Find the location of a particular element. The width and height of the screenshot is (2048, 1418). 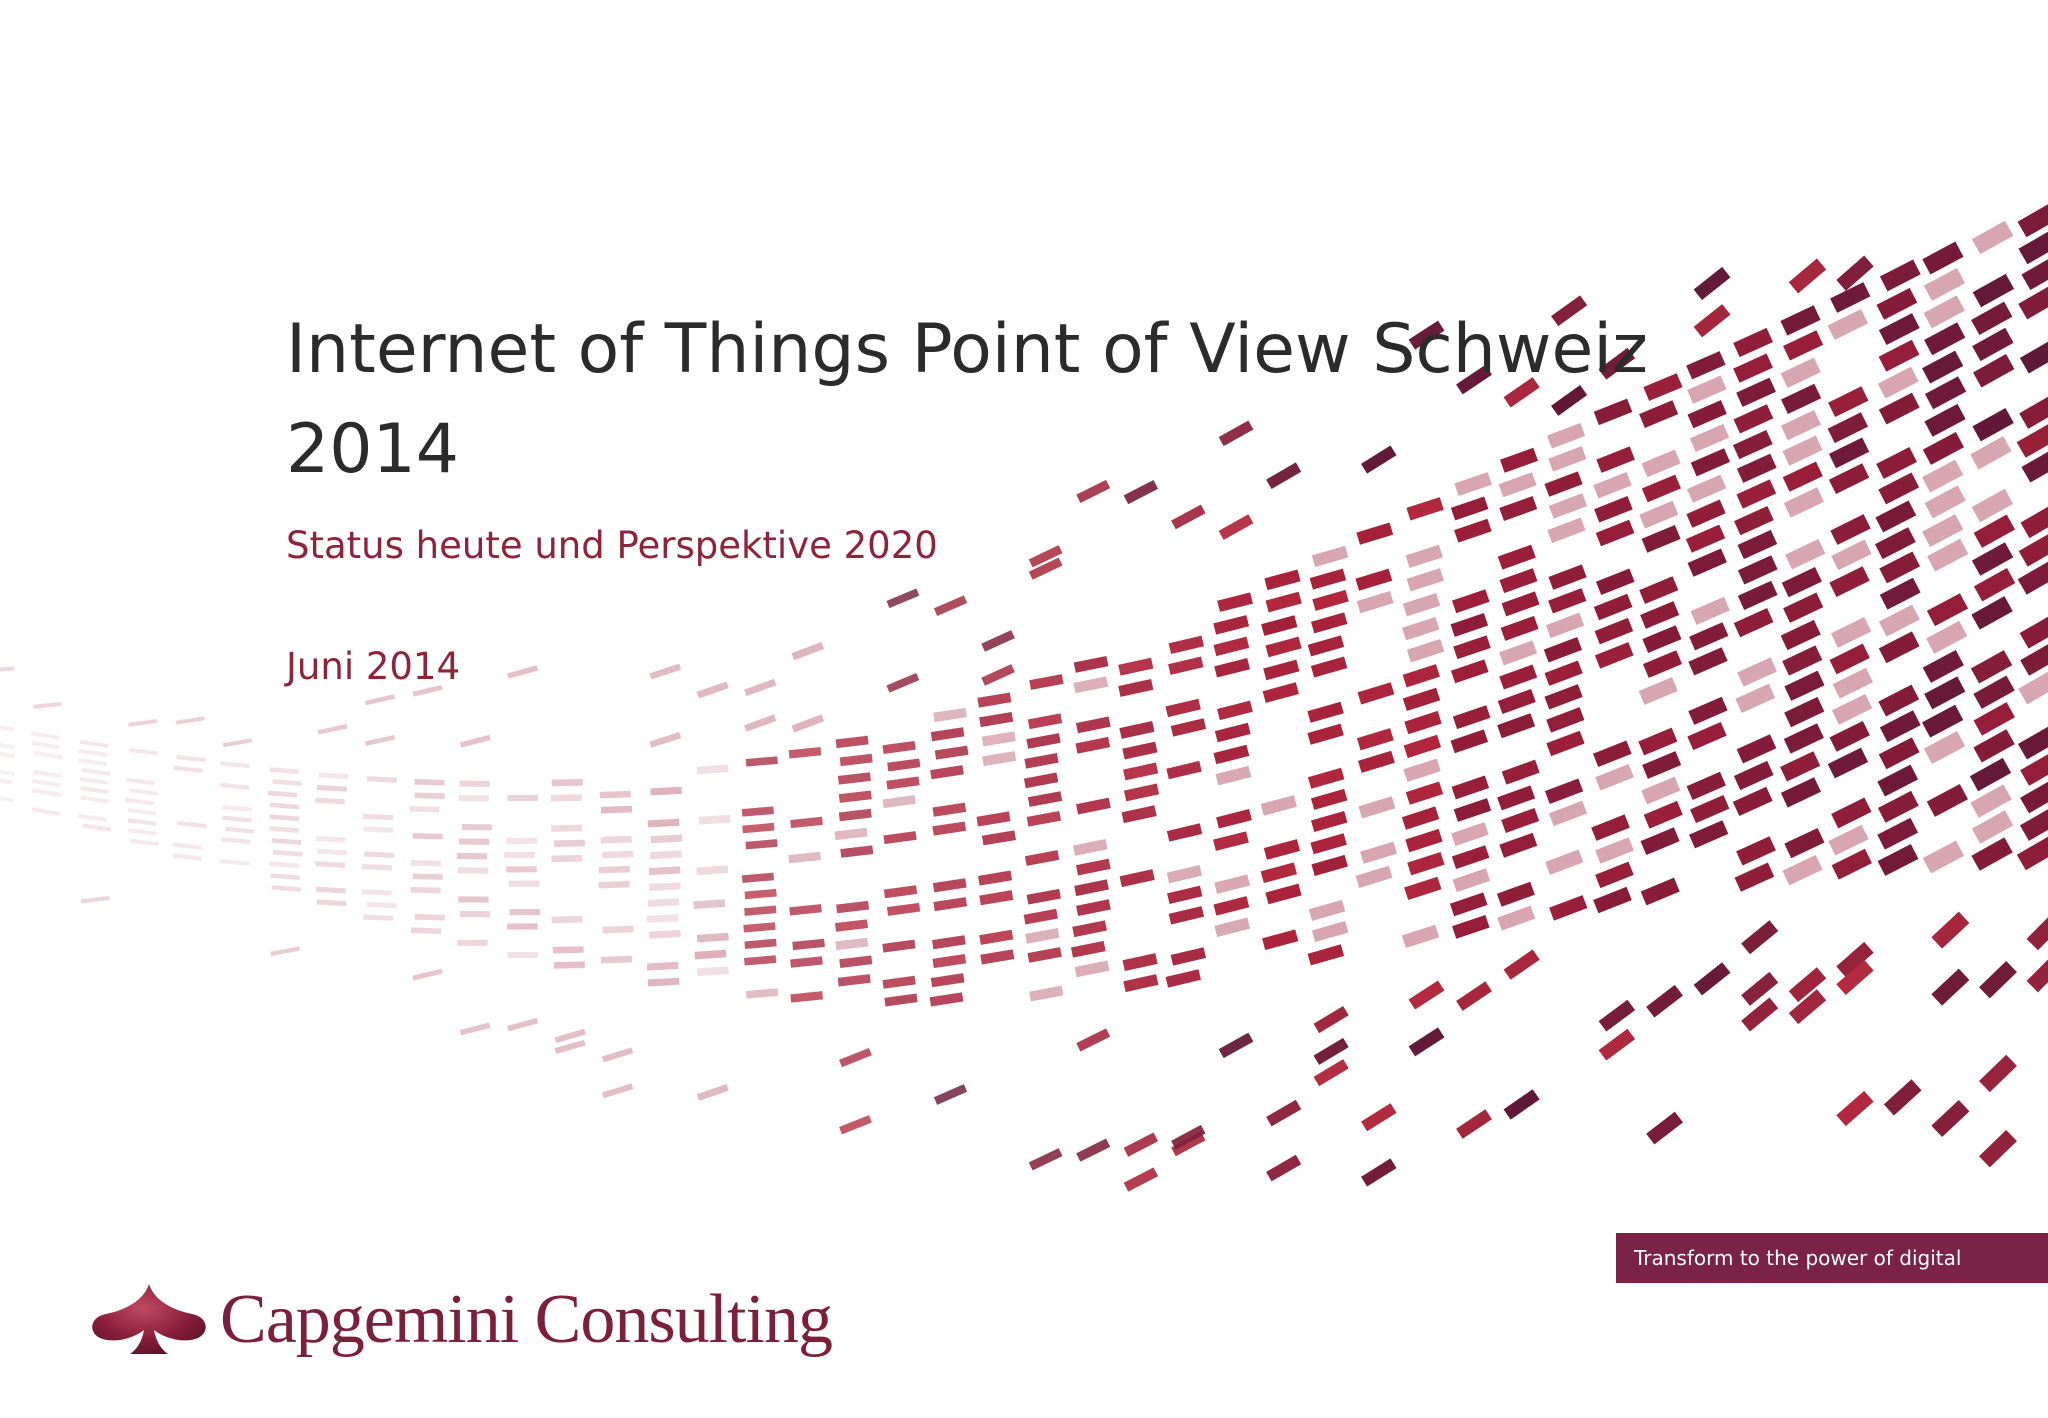

subtitle: Status heute und Perspektive 2020 is located at coordinates (612, 545).